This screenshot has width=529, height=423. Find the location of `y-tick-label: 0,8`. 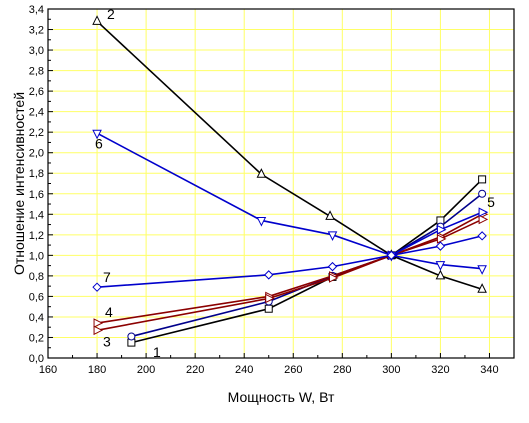

y-tick-label: 0,8 is located at coordinates (36, 277).